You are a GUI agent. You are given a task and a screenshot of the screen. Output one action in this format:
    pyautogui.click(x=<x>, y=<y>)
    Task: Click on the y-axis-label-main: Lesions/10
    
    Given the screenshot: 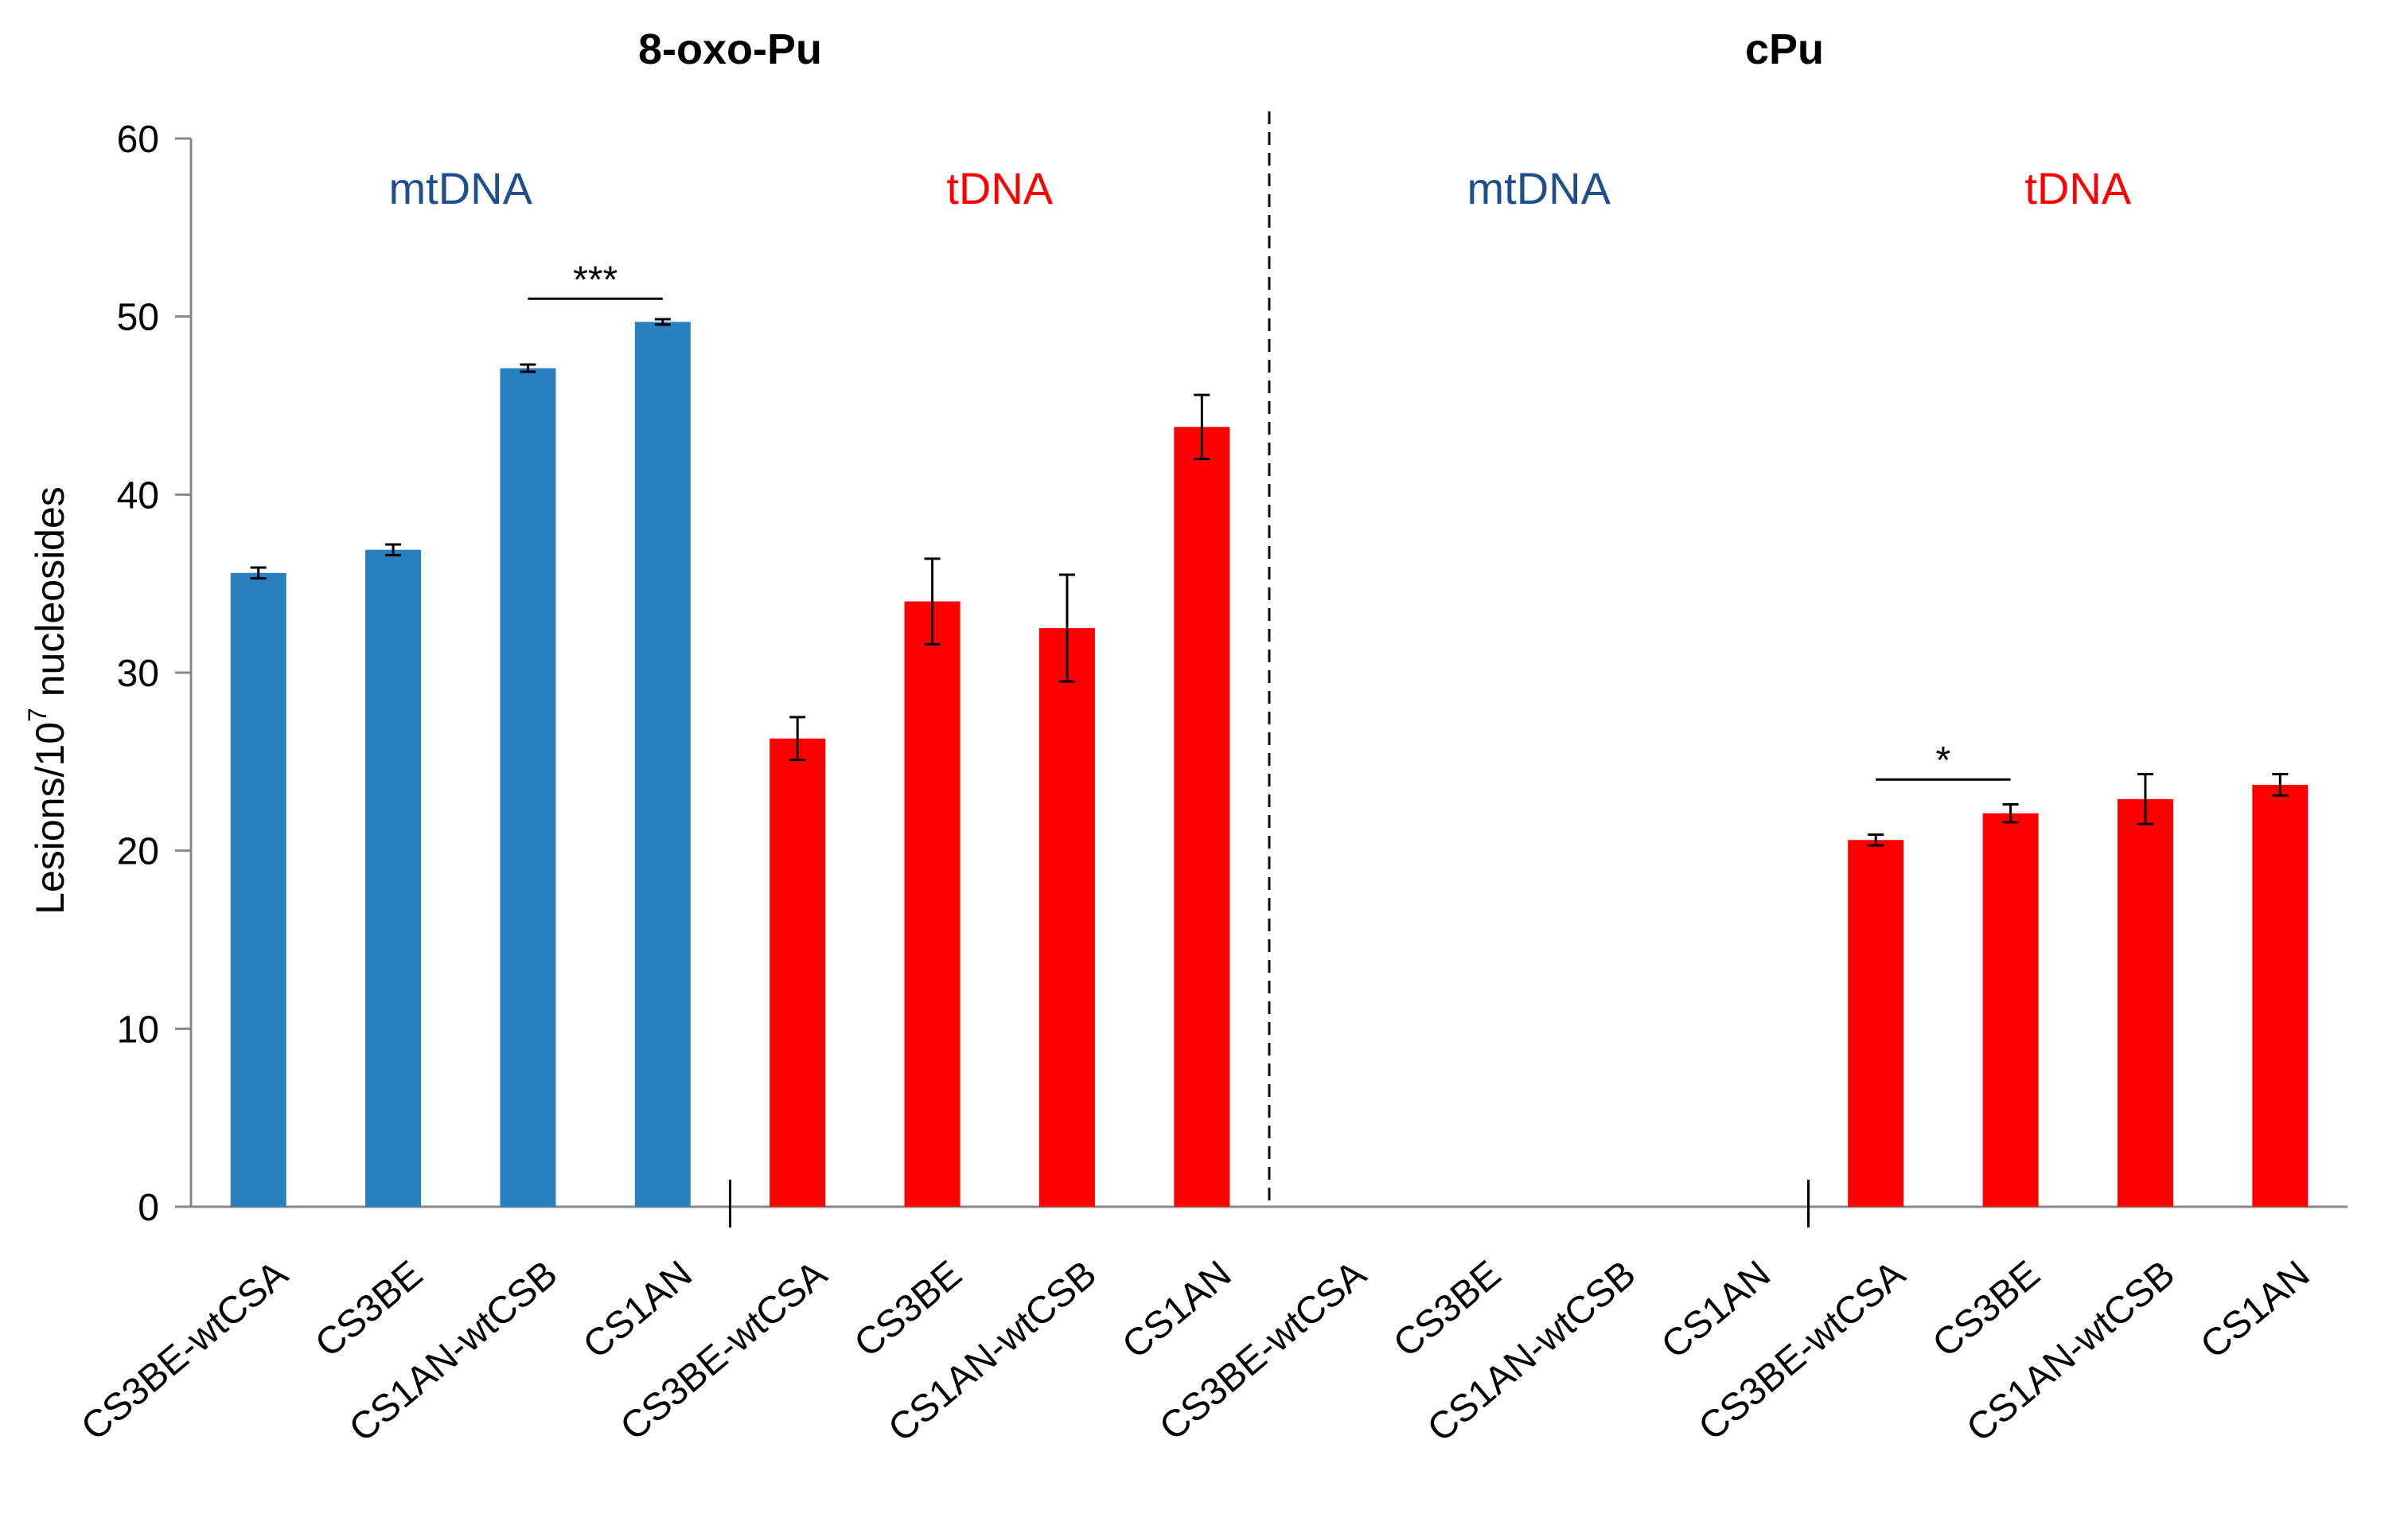 What is the action you would take?
    pyautogui.click(x=50, y=818)
    